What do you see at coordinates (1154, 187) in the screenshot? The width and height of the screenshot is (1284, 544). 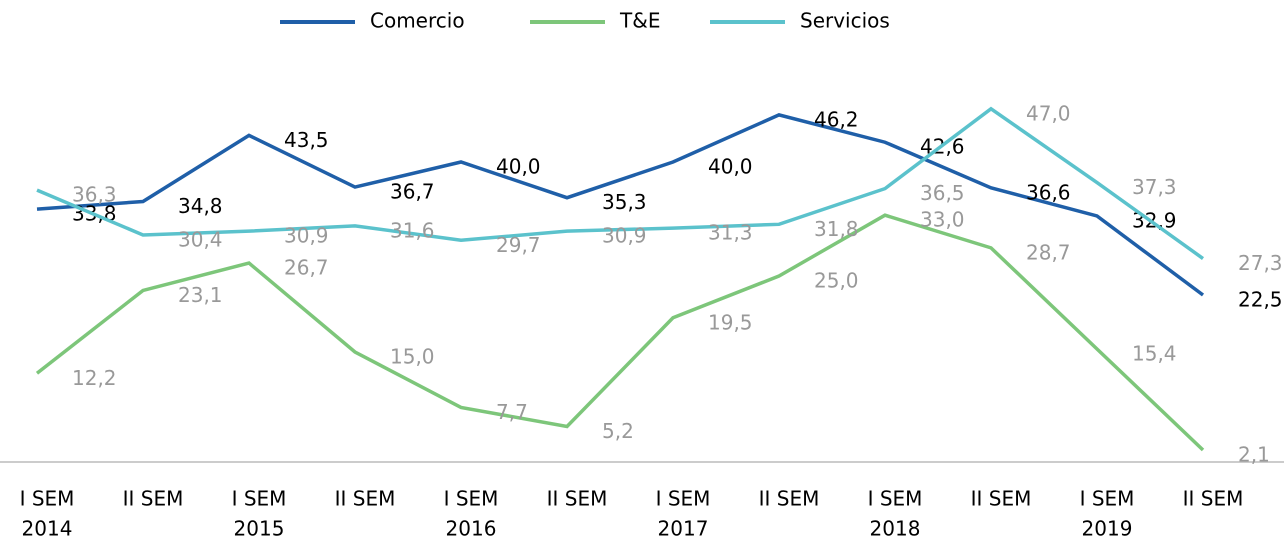 I see `data-label: 37,3` at bounding box center [1154, 187].